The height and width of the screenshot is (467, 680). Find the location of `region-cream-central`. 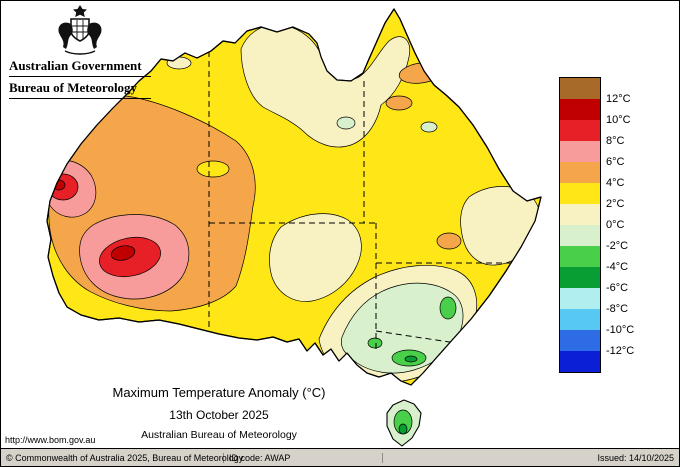

region-cream-central is located at coordinates (315, 257).